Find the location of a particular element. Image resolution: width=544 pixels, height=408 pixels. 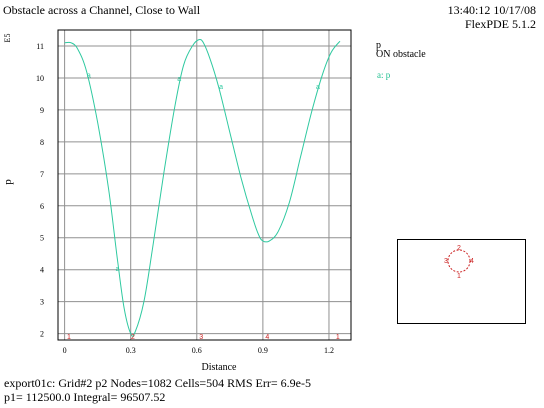

series-marker-4: a is located at coordinates (318, 87).